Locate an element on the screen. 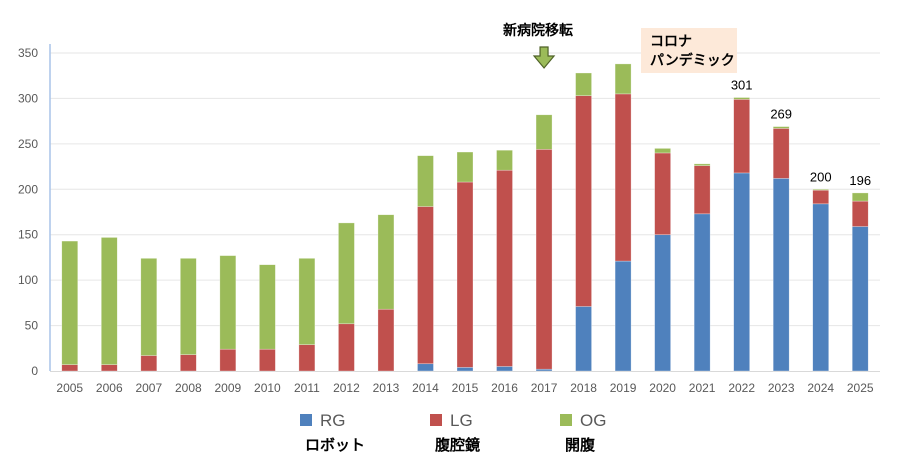 Image resolution: width=900 pixels, height=470 pixels. x-tick-label: 2024 is located at coordinates (820, 388).